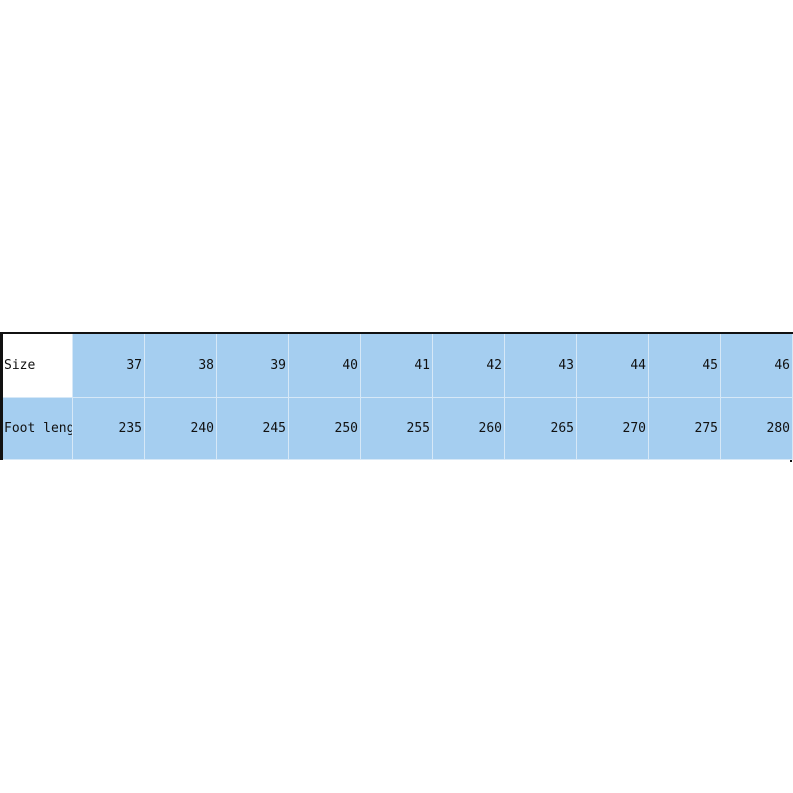 This screenshot has height=793, width=793. Describe the element at coordinates (253, 366) in the screenshot. I see `table-cell: 39` at that location.